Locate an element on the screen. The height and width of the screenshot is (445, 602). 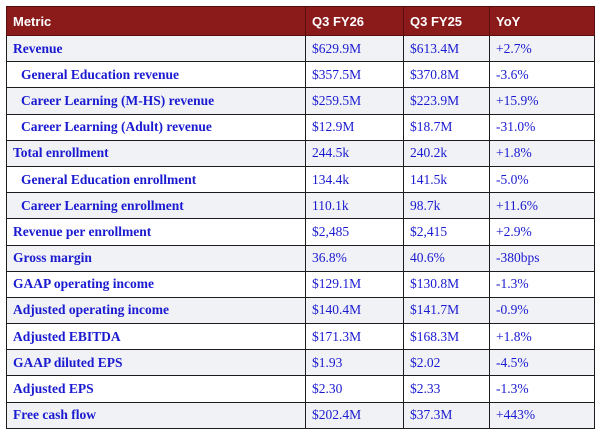
table-row: Adjusted EBITDA $171.3M $168.3M +1.8% is located at coordinates (300, 337).